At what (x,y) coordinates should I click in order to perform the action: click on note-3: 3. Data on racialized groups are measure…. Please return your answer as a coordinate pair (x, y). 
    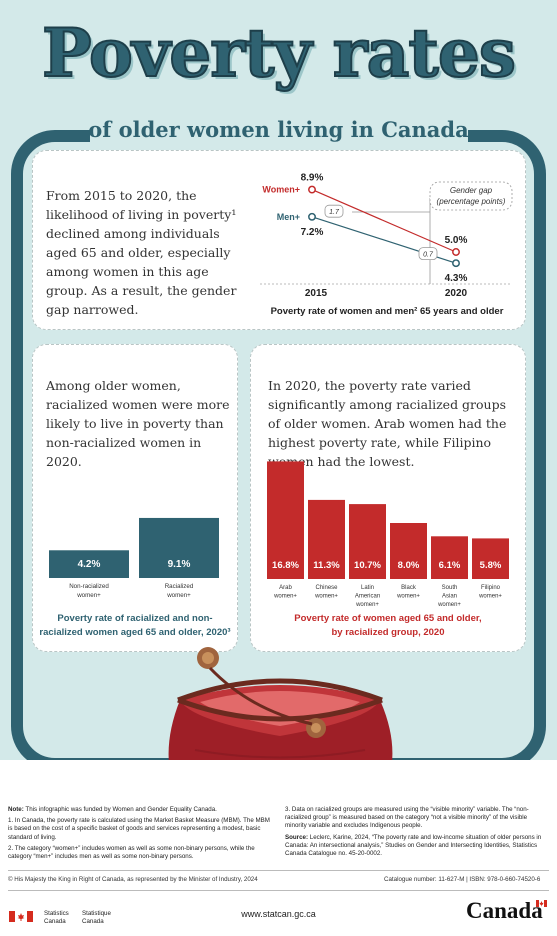
    Looking at the image, I should click on (407, 818).